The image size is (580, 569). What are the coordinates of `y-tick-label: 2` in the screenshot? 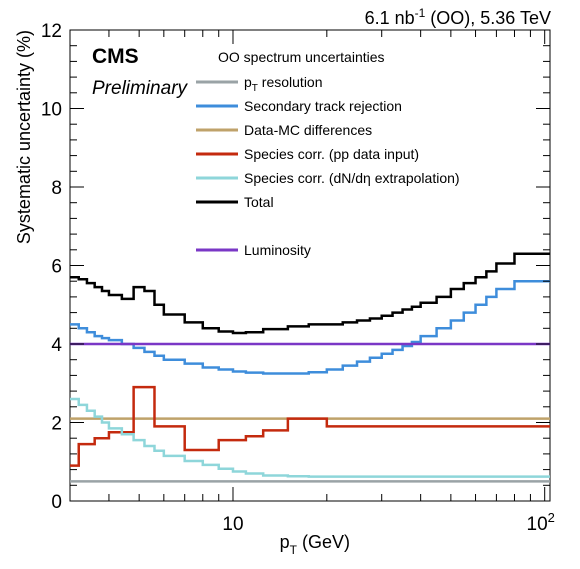 It's located at (56, 424).